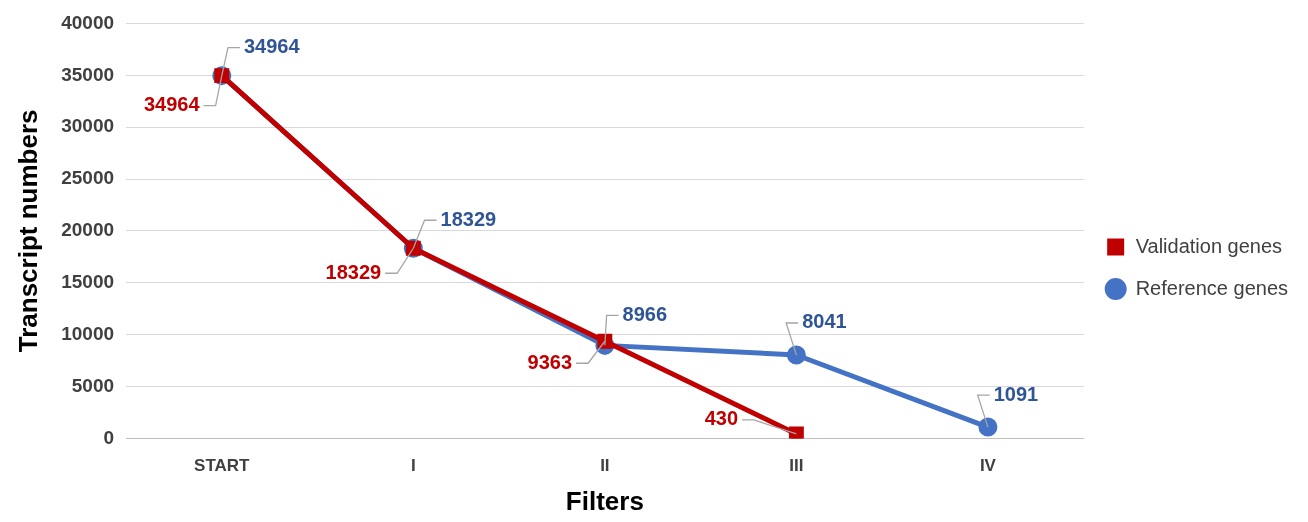 The image size is (1308, 522). Describe the element at coordinates (88, 230) in the screenshot. I see `y-tick-label: 20000` at that location.